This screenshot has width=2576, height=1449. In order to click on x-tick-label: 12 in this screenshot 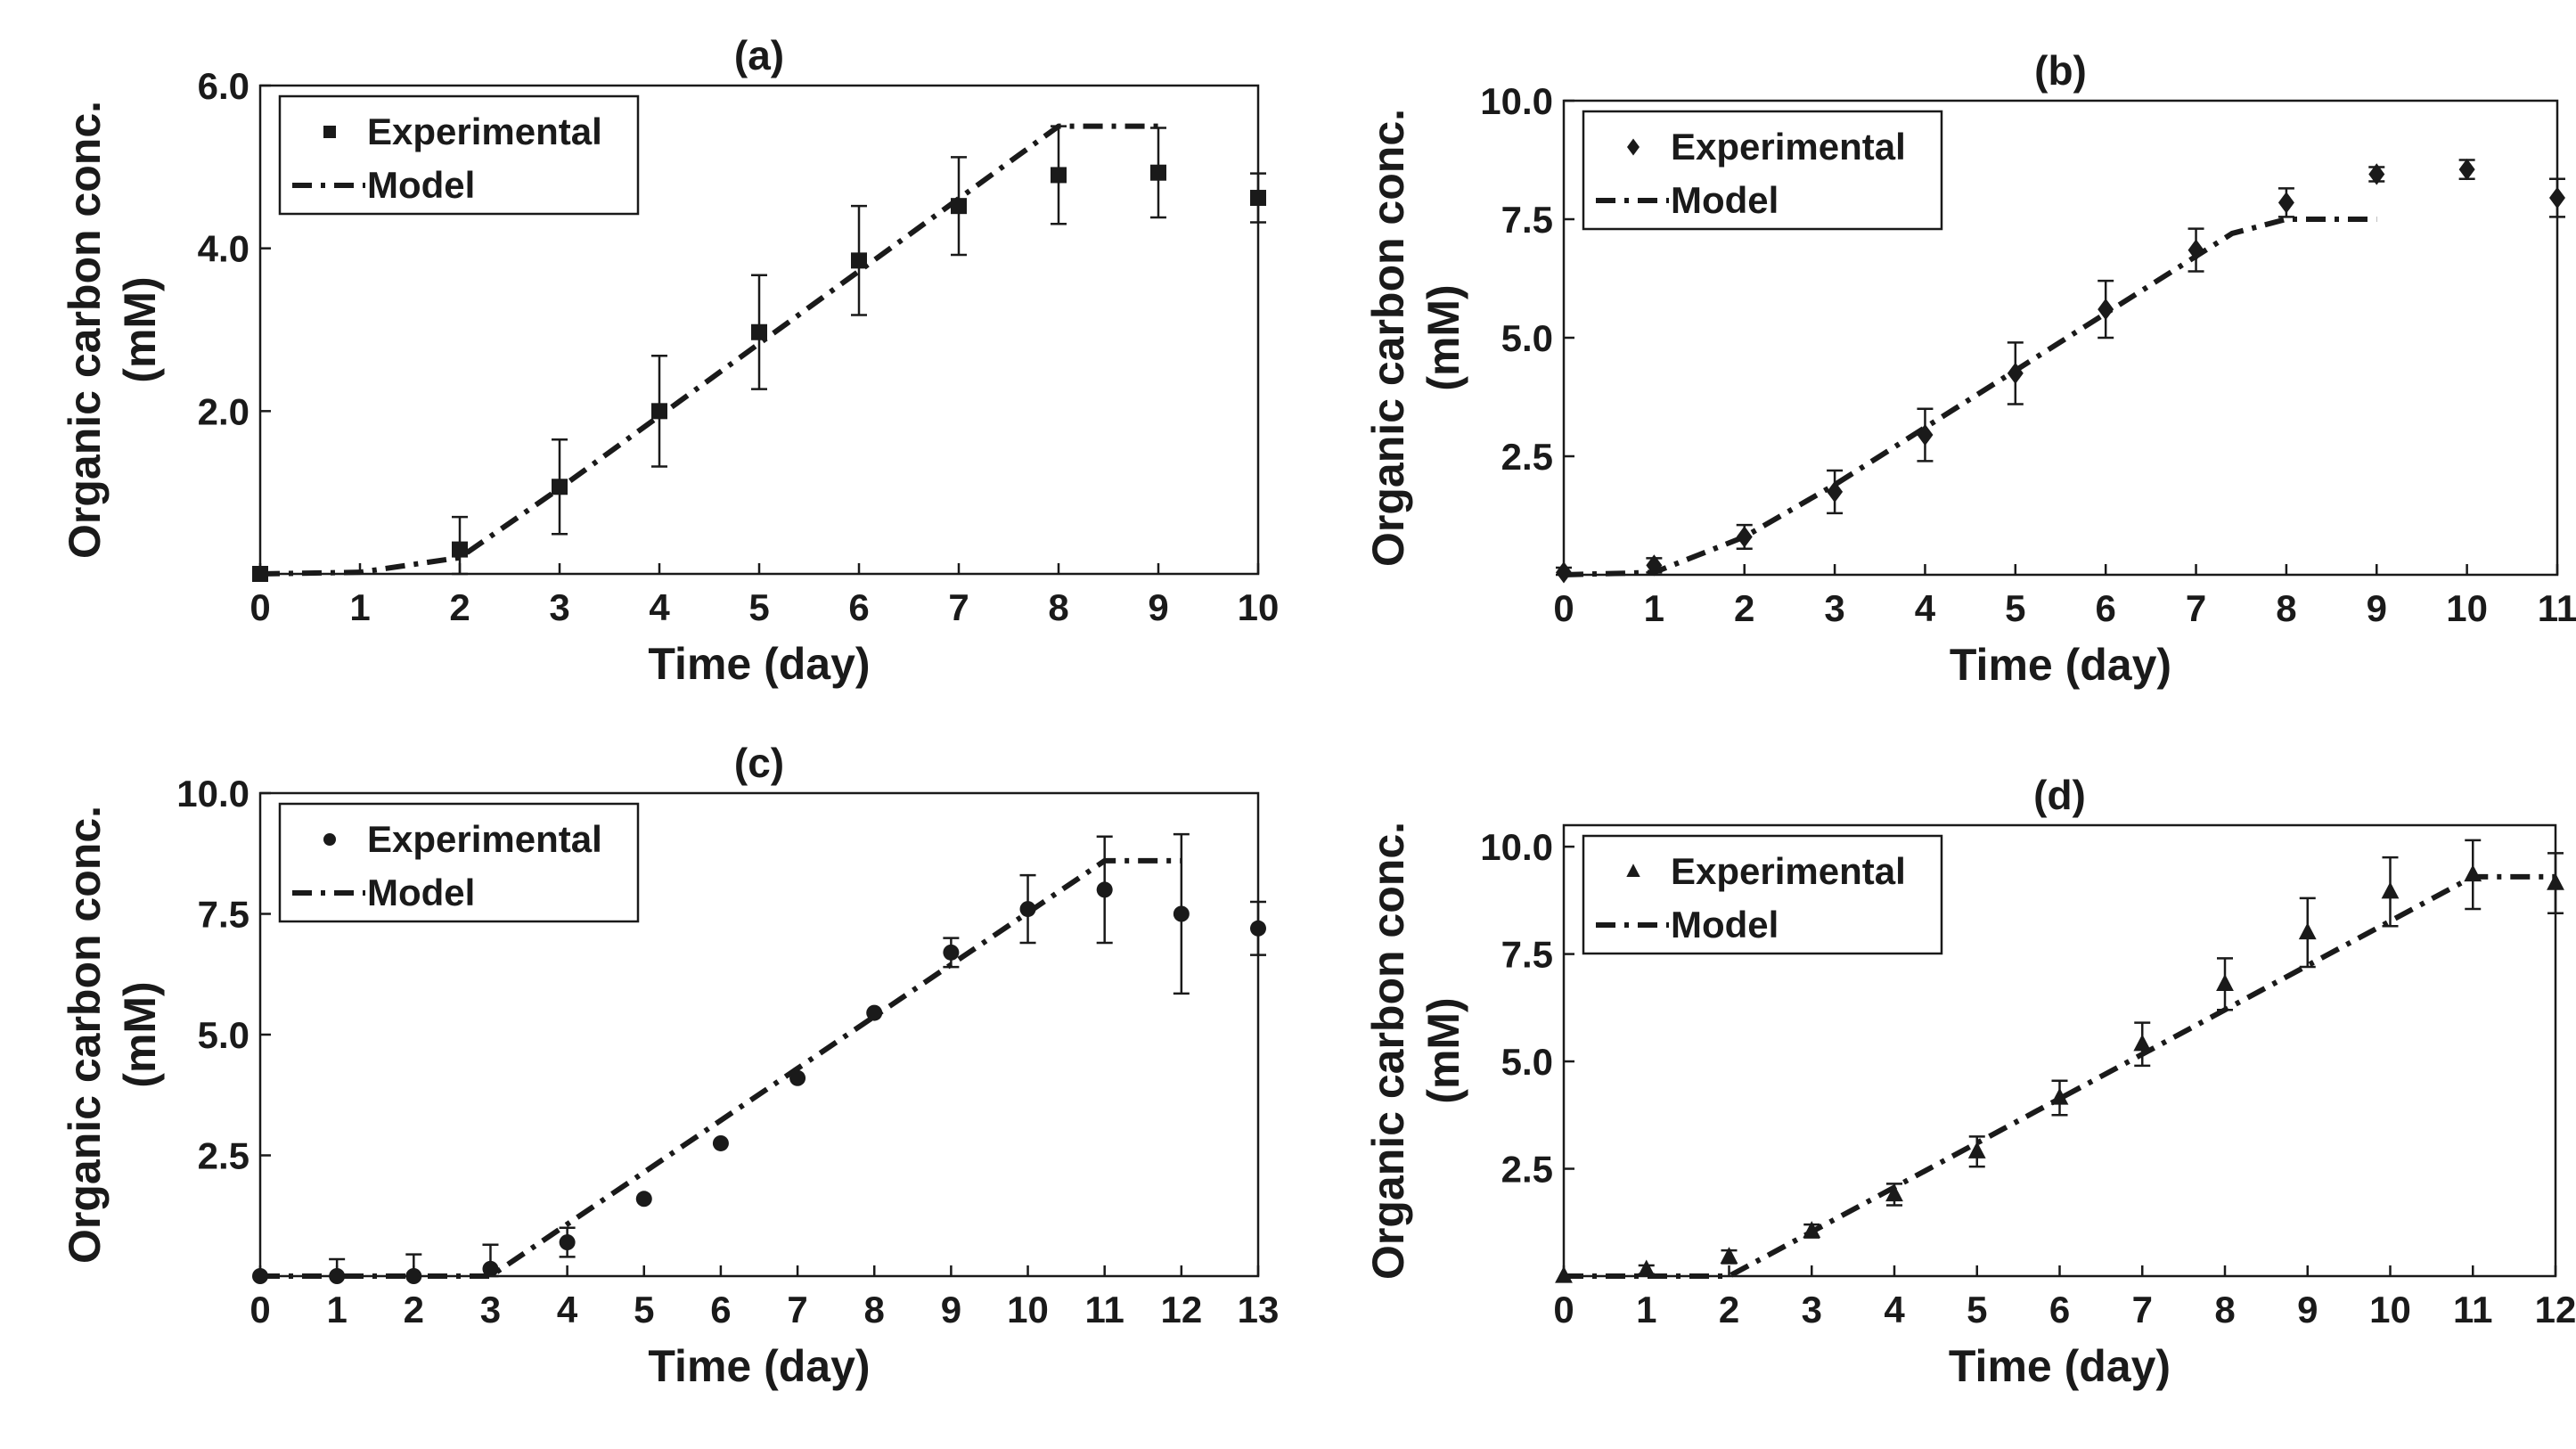, I will do `click(2555, 1309)`.